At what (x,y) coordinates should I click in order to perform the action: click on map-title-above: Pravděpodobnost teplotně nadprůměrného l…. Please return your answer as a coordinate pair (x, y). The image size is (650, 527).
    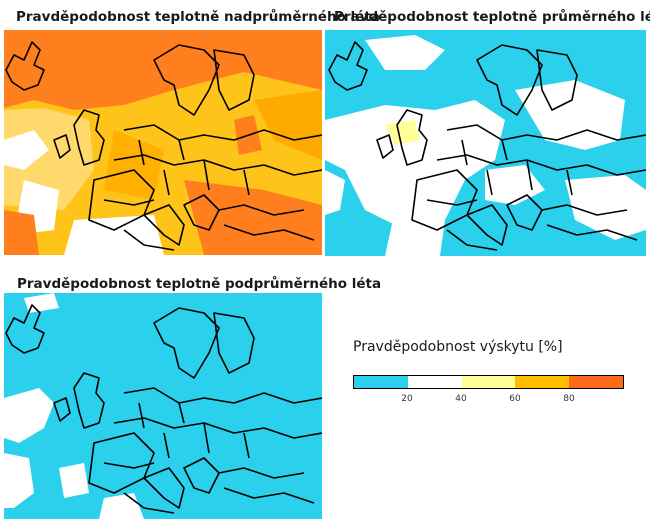
    Looking at the image, I should click on (198, 17).